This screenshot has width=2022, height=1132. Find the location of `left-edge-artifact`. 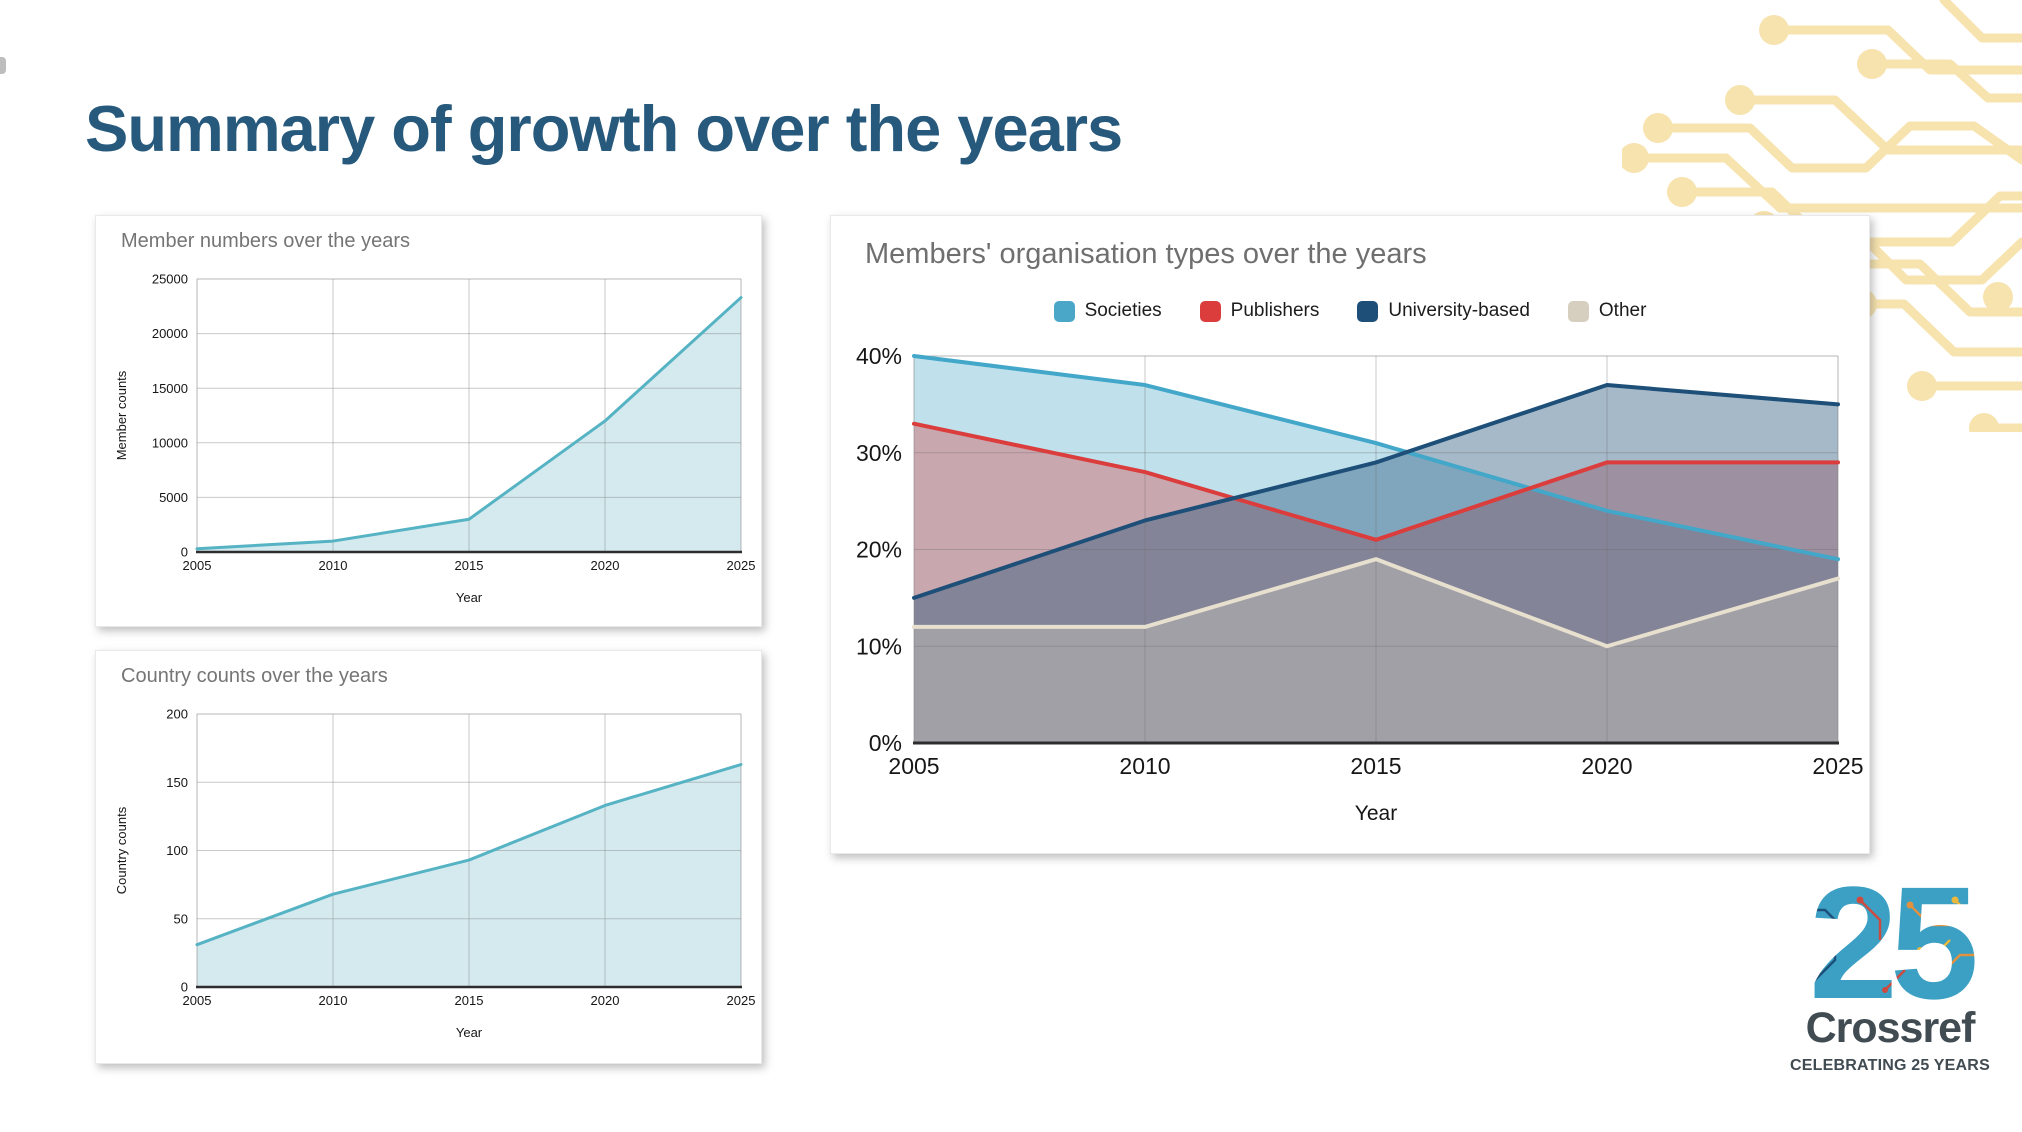

left-edge-artifact is located at coordinates (3, 65).